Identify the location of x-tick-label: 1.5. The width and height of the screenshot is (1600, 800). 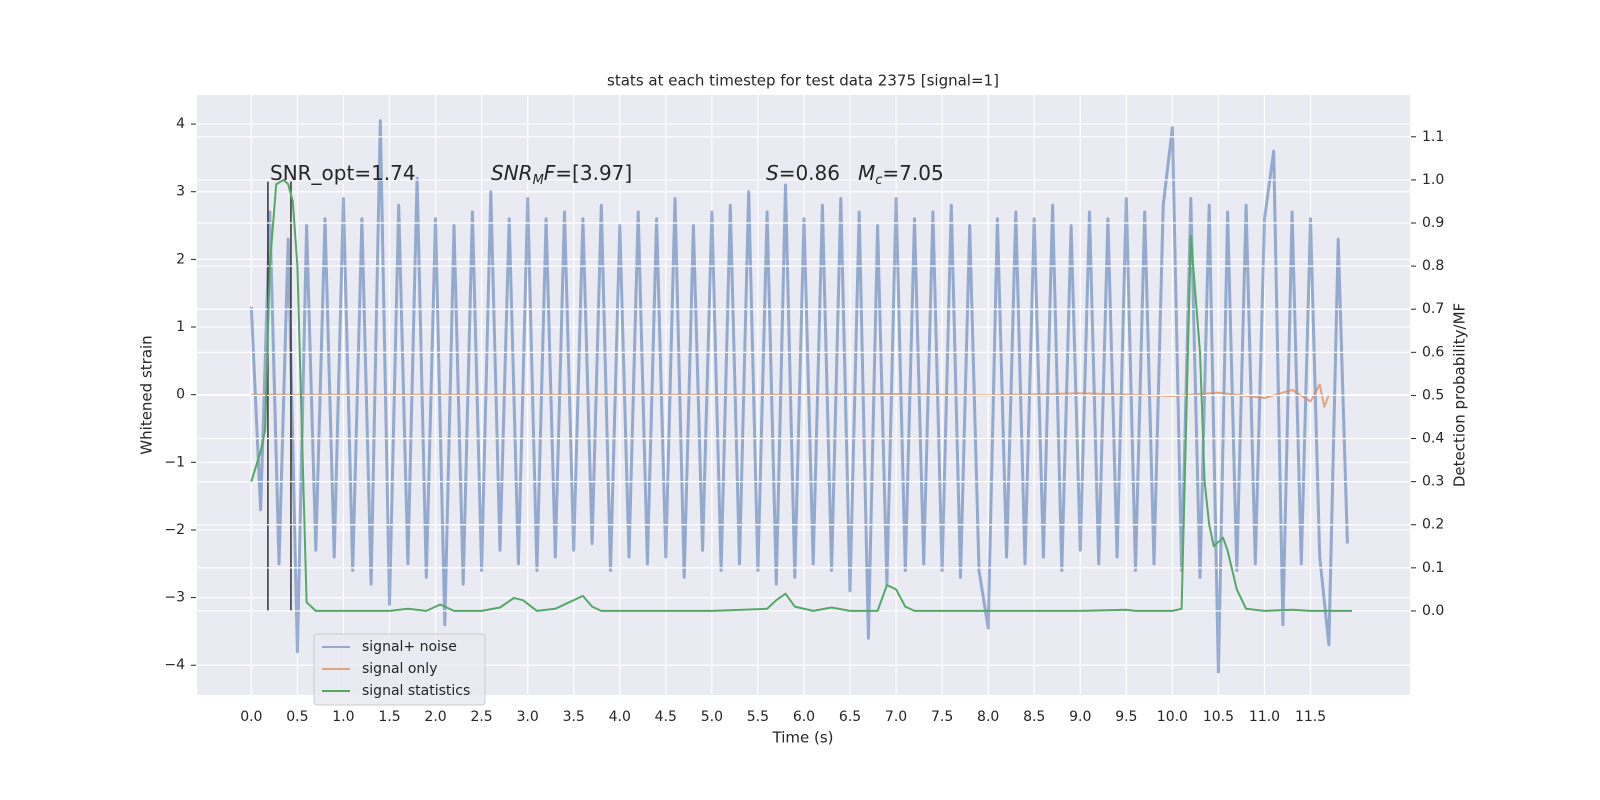
(389, 717).